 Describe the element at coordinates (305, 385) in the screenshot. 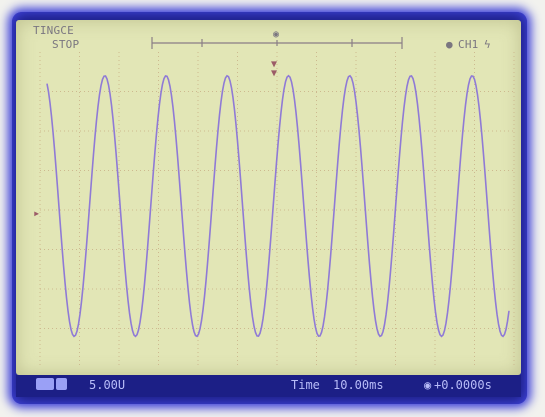

I see `time-label: Time` at that location.